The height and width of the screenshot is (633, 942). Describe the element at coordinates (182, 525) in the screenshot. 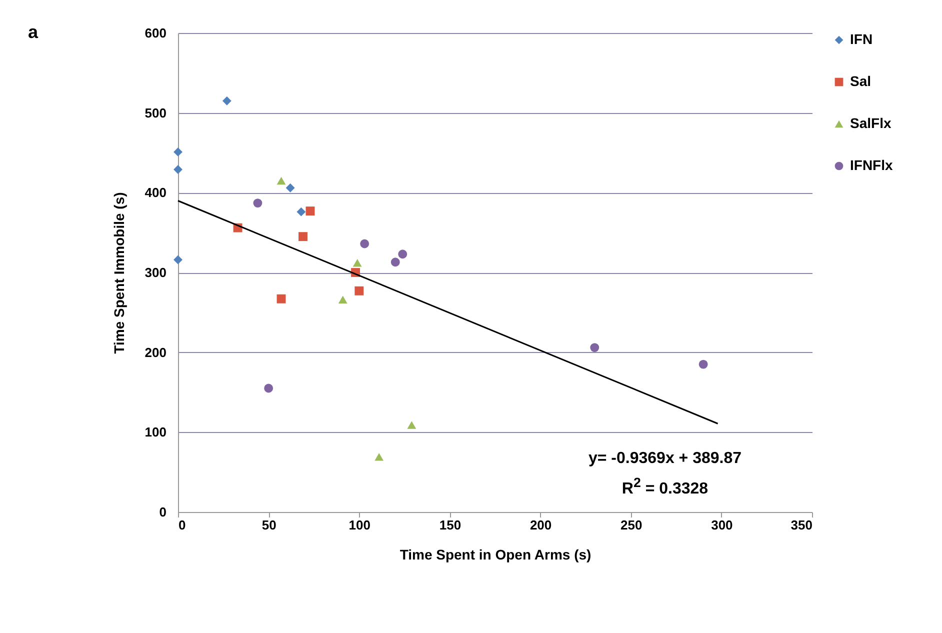

I see `x-tick-label: 0` at that location.